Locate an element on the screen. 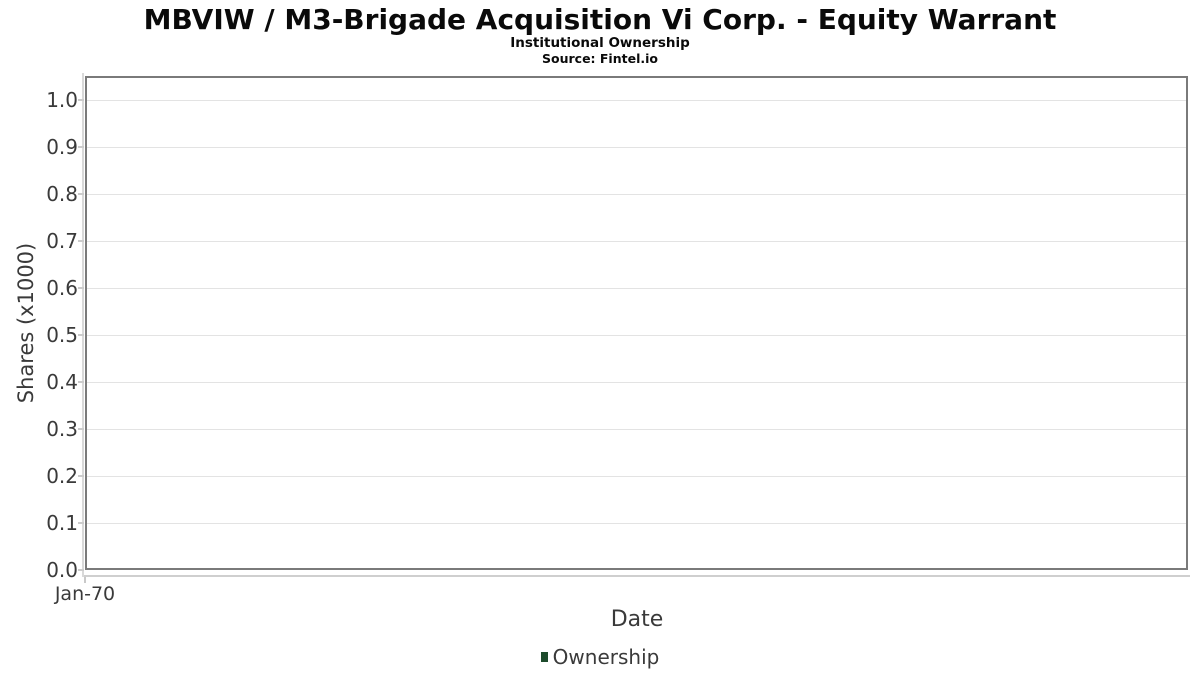 The width and height of the screenshot is (1200, 675). legend-item-ownership: Ownership is located at coordinates (600, 657).